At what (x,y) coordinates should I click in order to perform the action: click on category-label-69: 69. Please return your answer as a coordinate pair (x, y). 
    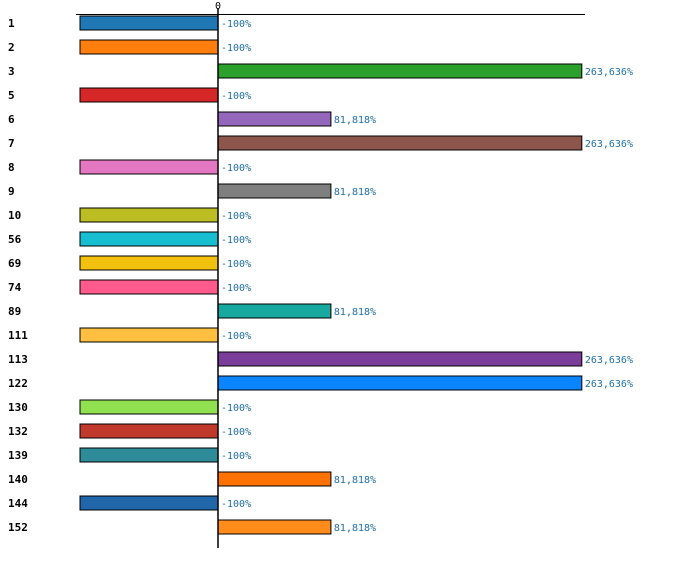
    Looking at the image, I should click on (14, 263).